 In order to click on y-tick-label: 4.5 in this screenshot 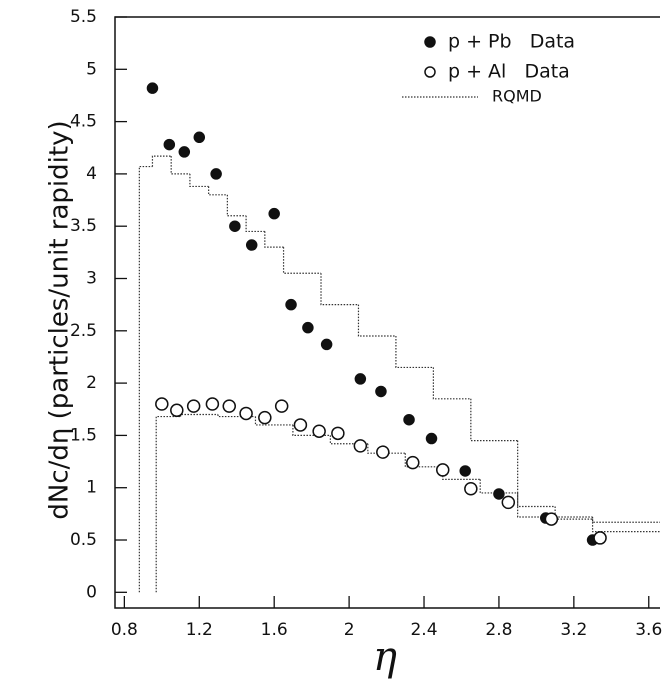, I will do `click(83, 122)`.